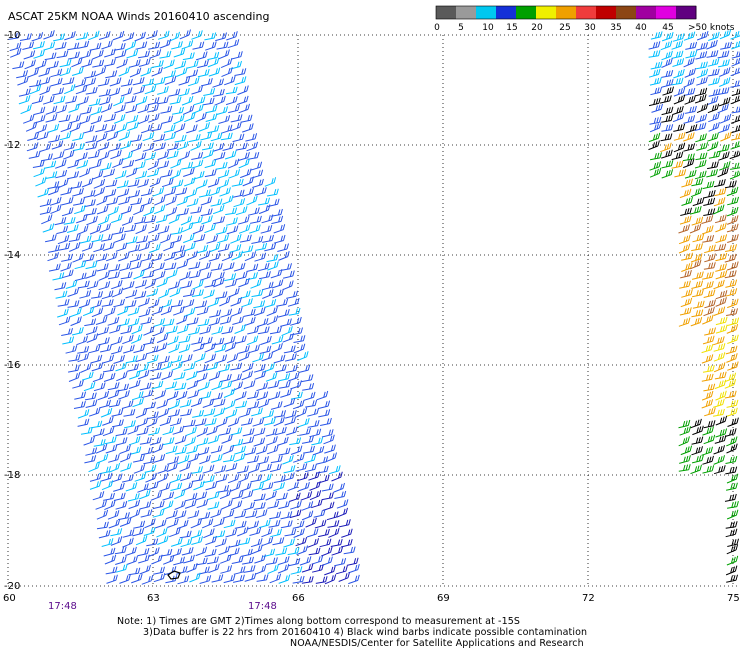 This screenshot has width=740, height=650. What do you see at coordinates (12, 311) in the screenshot?
I see `latitude-labels: -10 -12 -14 -16 -18 -20` at bounding box center [12, 311].